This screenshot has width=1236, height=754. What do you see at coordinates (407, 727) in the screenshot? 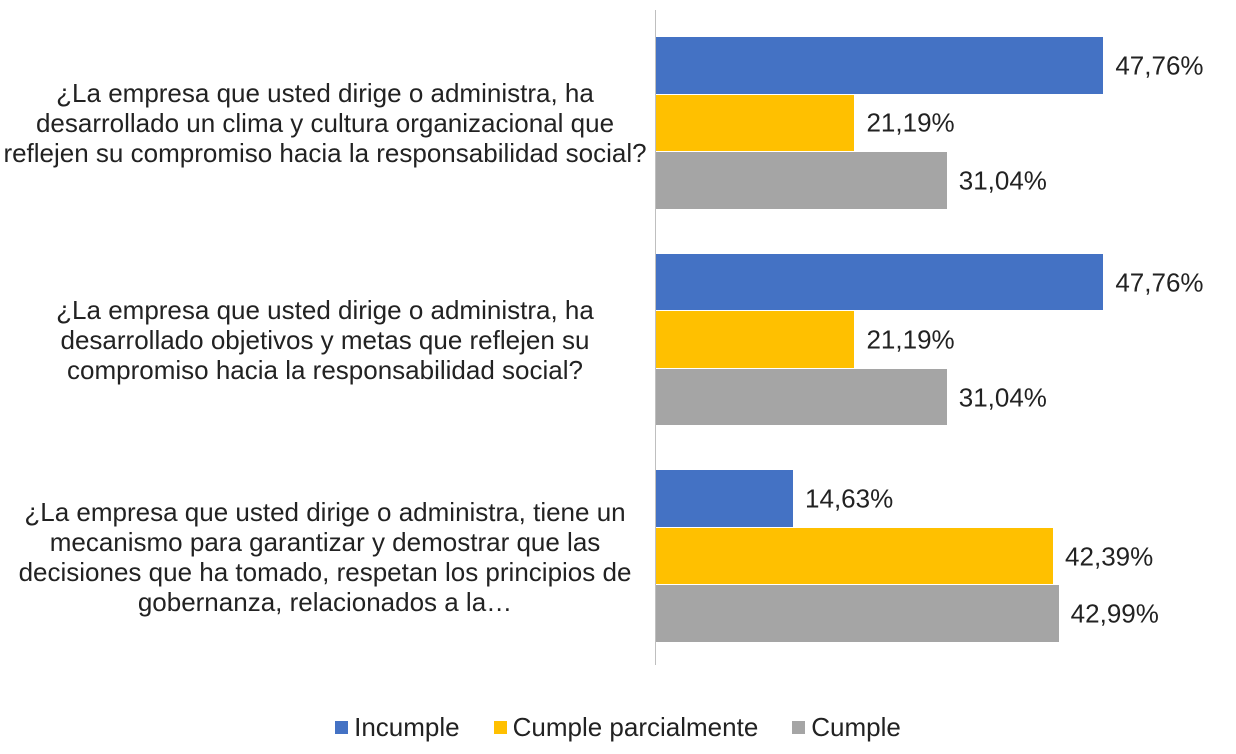
I see `legend-label: Incumple` at bounding box center [407, 727].